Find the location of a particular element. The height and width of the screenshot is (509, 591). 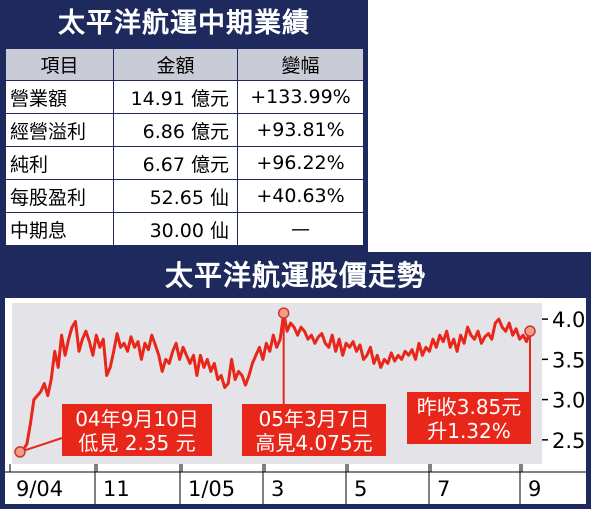

table-header-row: 項目 金額 變幅 is located at coordinates (184, 64).